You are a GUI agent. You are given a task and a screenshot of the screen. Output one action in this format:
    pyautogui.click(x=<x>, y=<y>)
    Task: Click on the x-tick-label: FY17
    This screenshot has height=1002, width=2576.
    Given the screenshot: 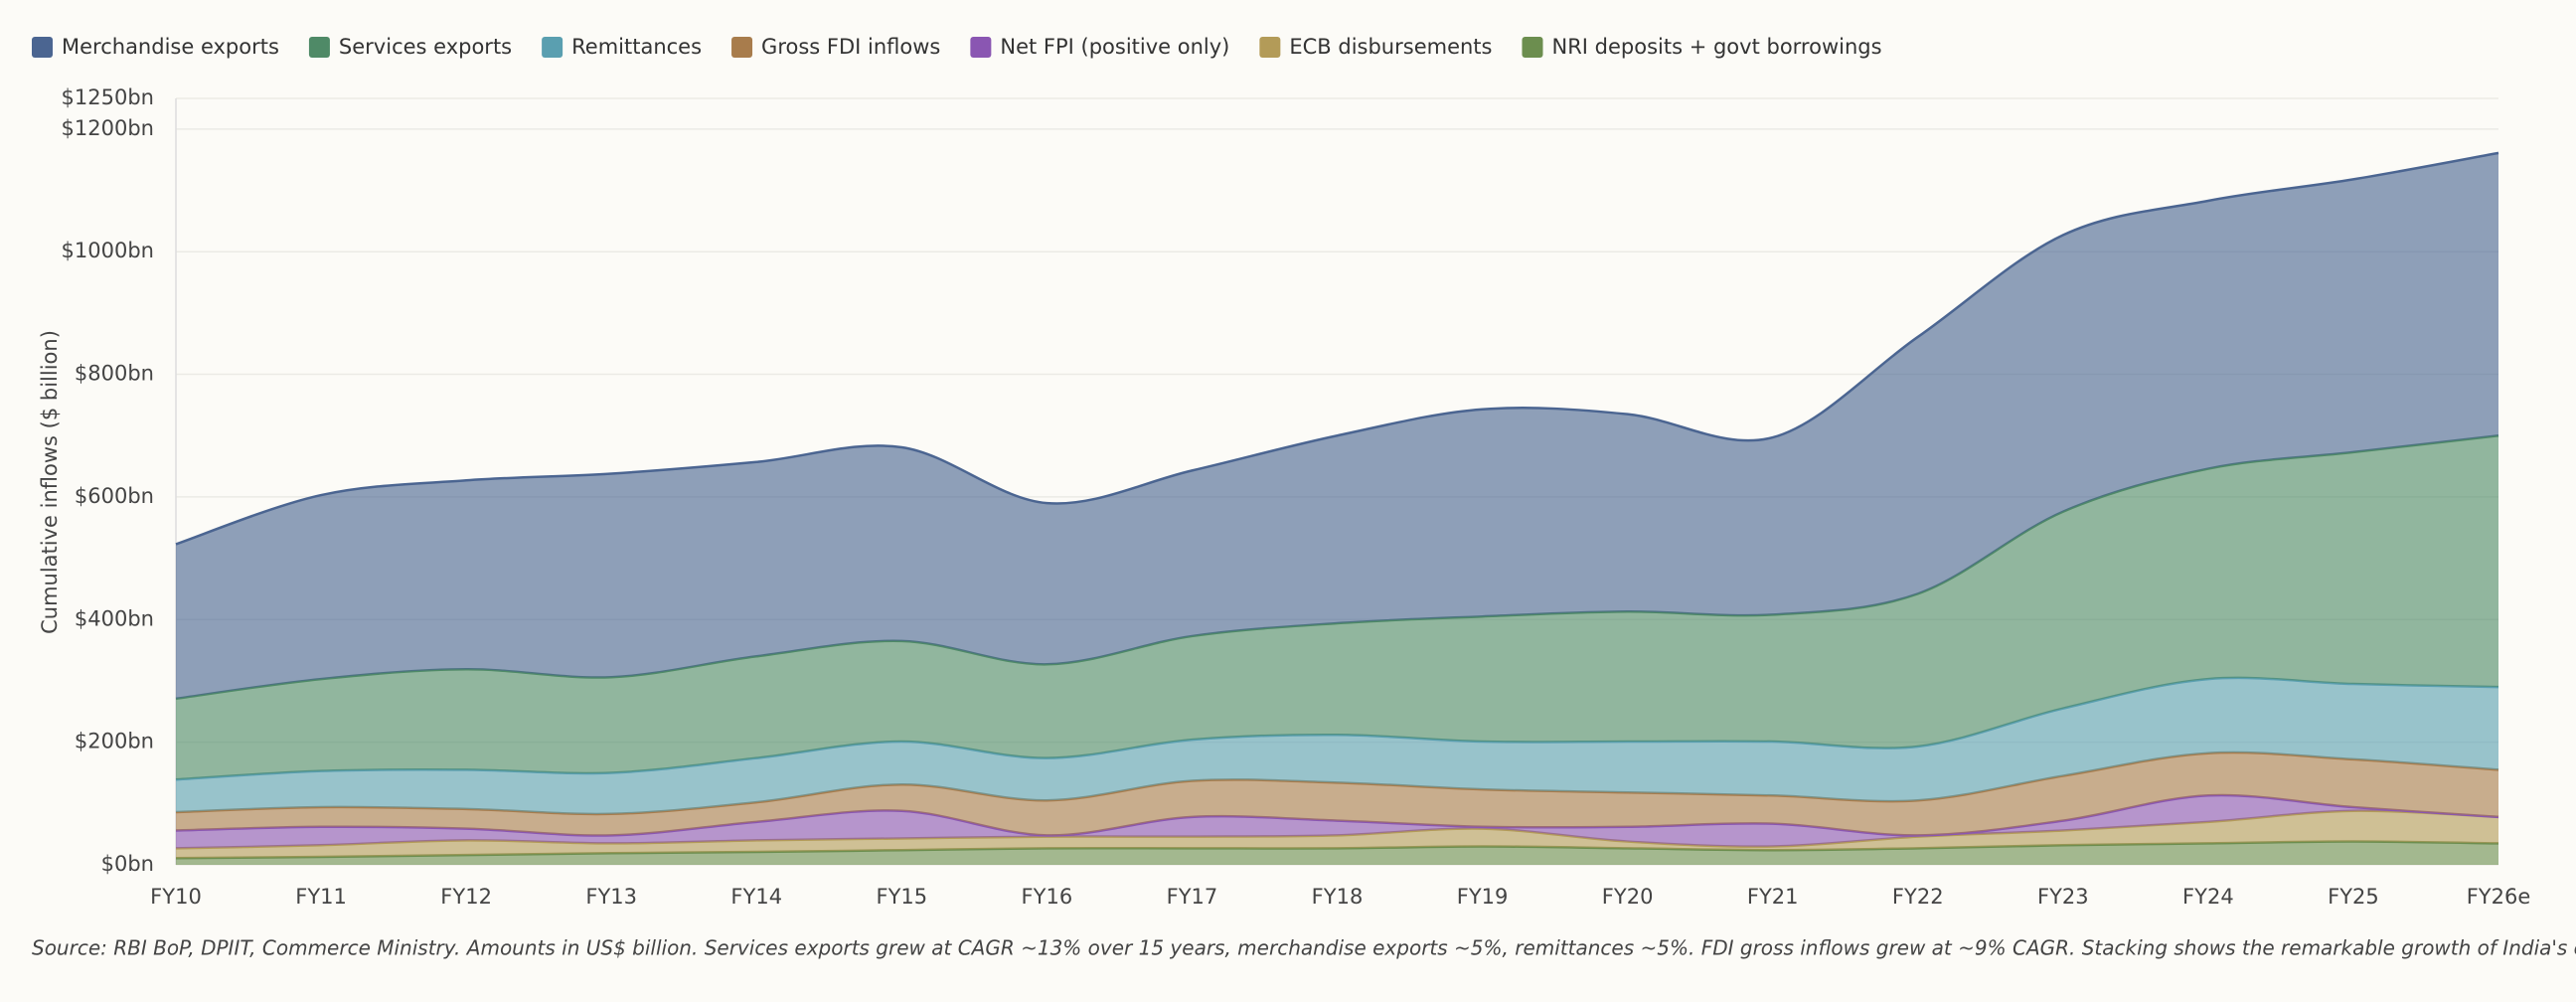 What is the action you would take?
    pyautogui.click(x=1192, y=897)
    